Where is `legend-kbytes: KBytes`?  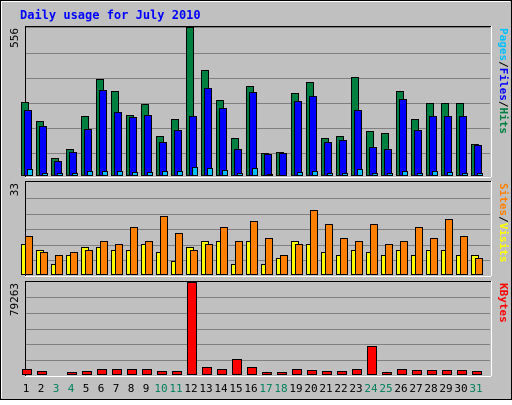 legend-kbytes: KBytes is located at coordinates (503, 303).